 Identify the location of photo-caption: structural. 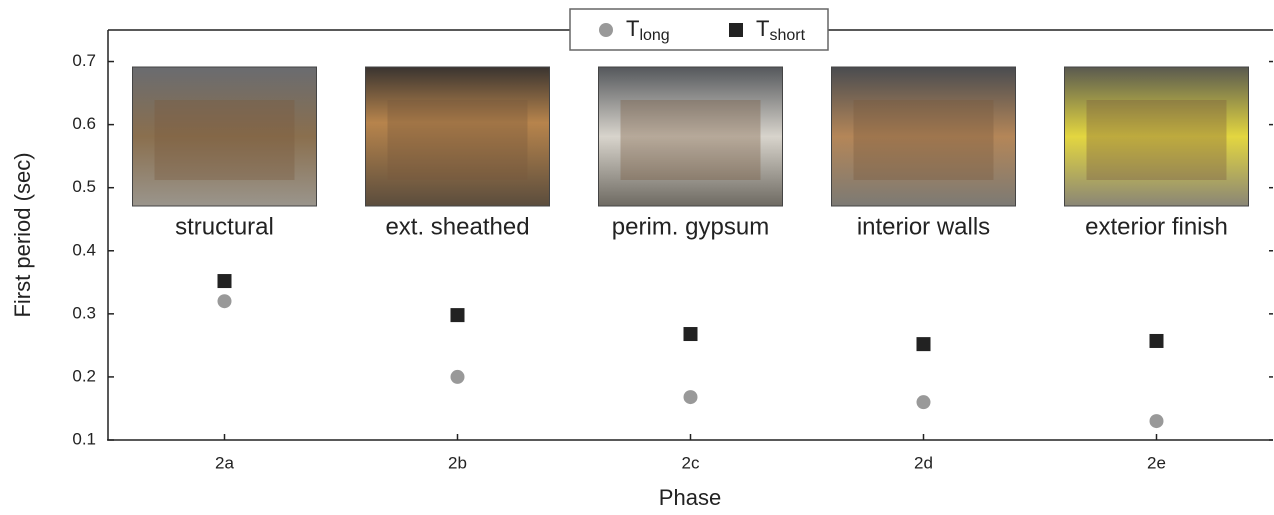
(224, 226).